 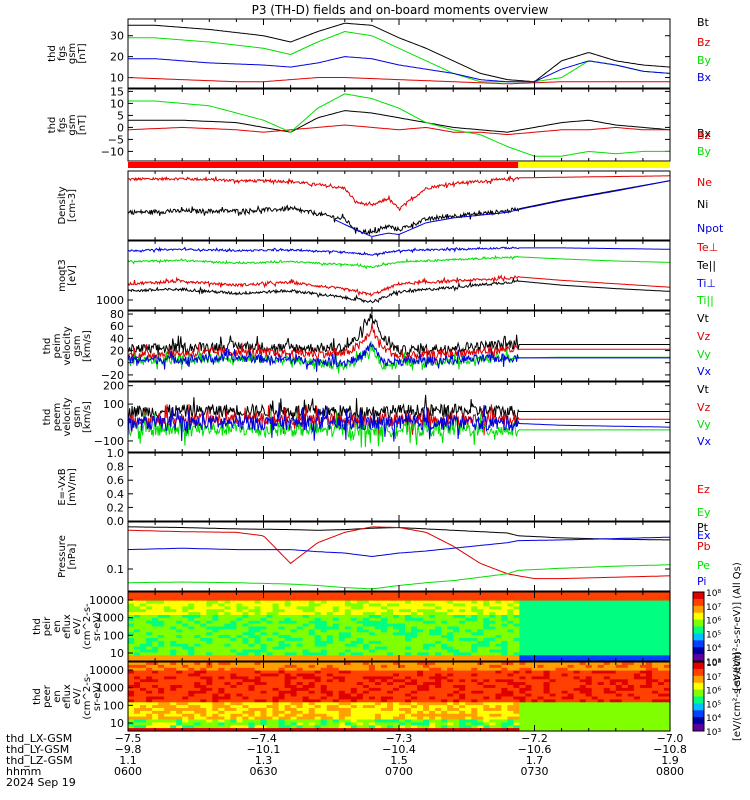 What do you see at coordinates (67, 416) in the screenshot?
I see `ylabel-peem_velocity-2: velocity` at bounding box center [67, 416].